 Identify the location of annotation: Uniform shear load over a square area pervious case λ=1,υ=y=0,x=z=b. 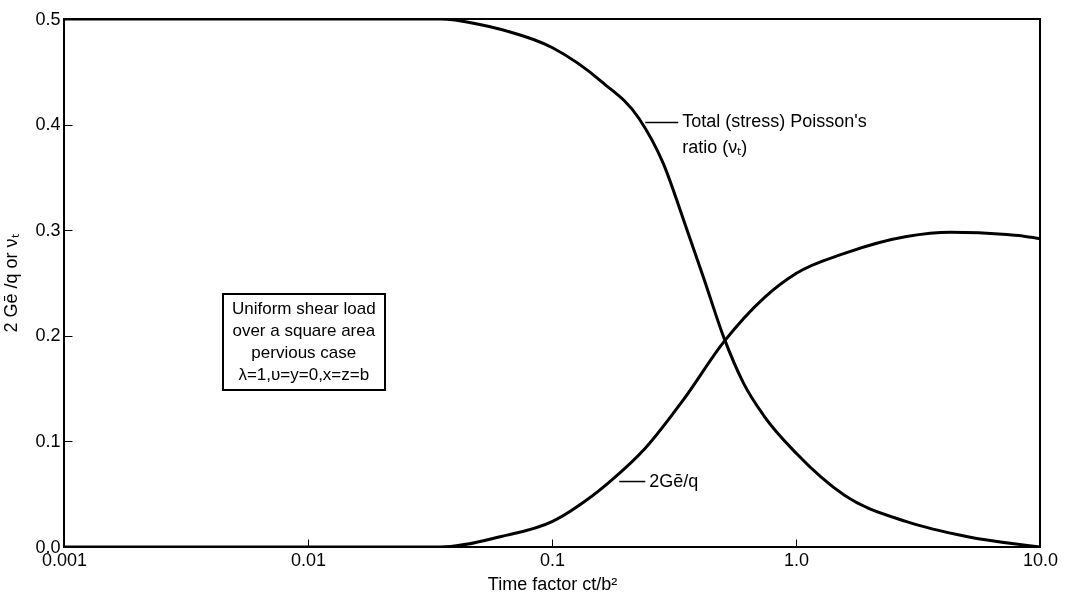
(304, 342).